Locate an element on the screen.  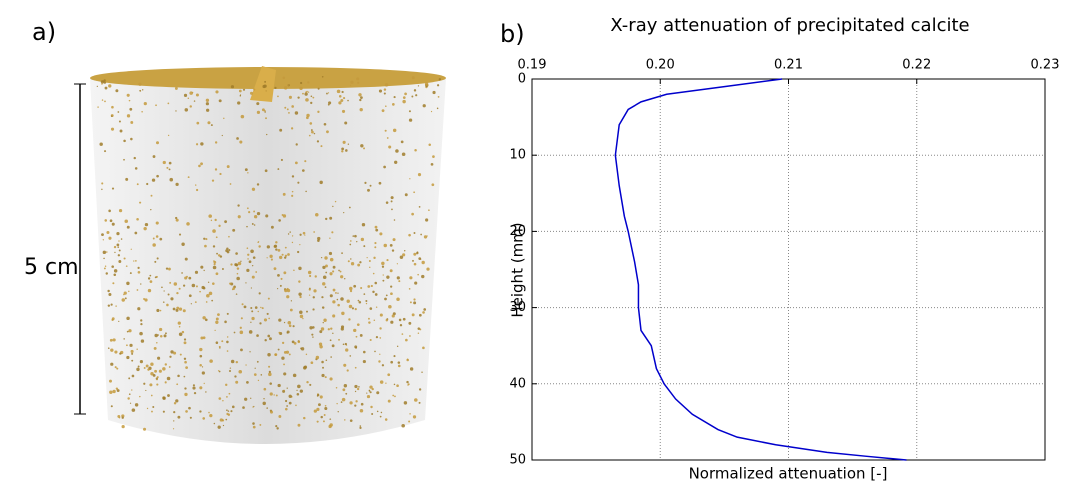
y-tick-label: 10 is located at coordinates (517, 155).